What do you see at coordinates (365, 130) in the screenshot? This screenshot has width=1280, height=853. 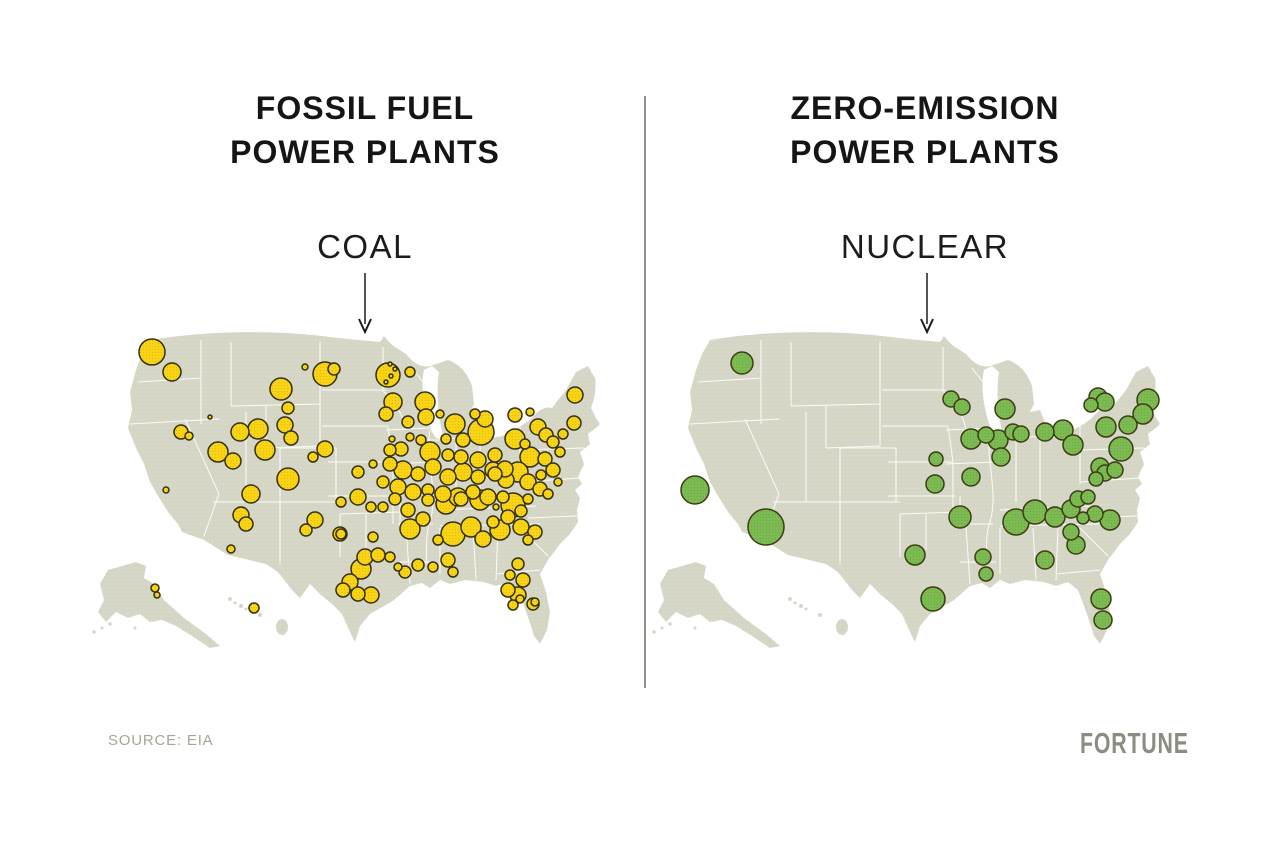 I see `fossil-panel-title: FOSSIL FUEL POWER PLANTS` at bounding box center [365, 130].